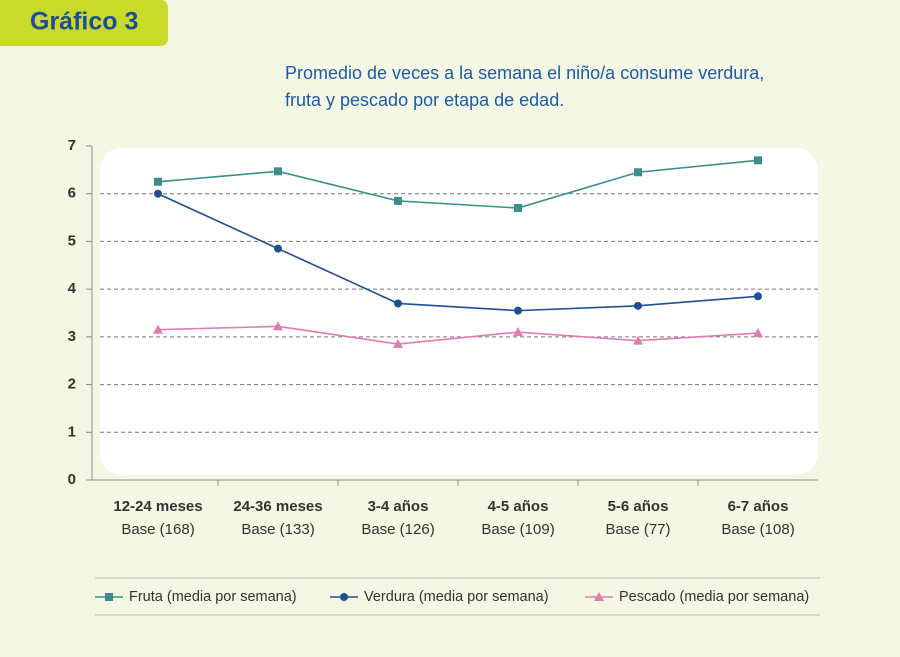 The height and width of the screenshot is (657, 900). What do you see at coordinates (72, 240) in the screenshot?
I see `y-tick-label: 5` at bounding box center [72, 240].